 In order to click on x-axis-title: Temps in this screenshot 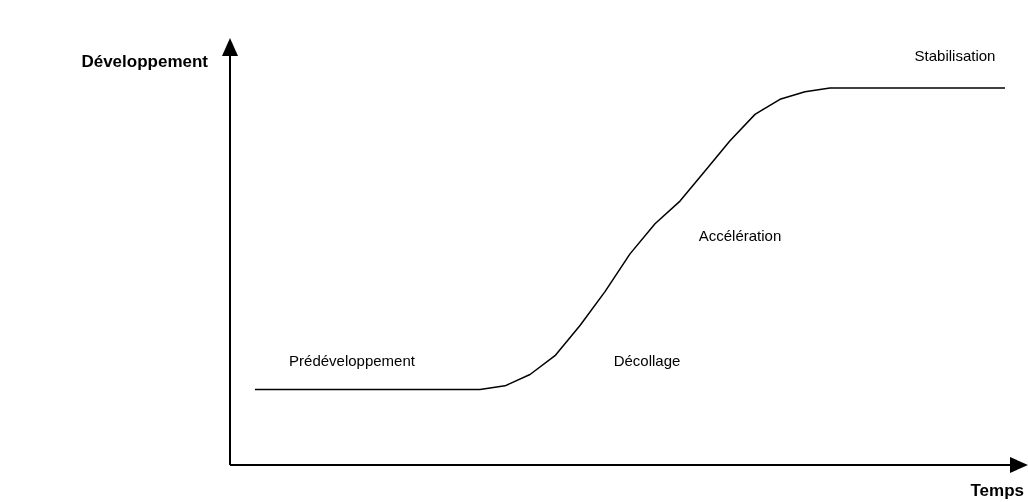, I will do `click(997, 490)`.